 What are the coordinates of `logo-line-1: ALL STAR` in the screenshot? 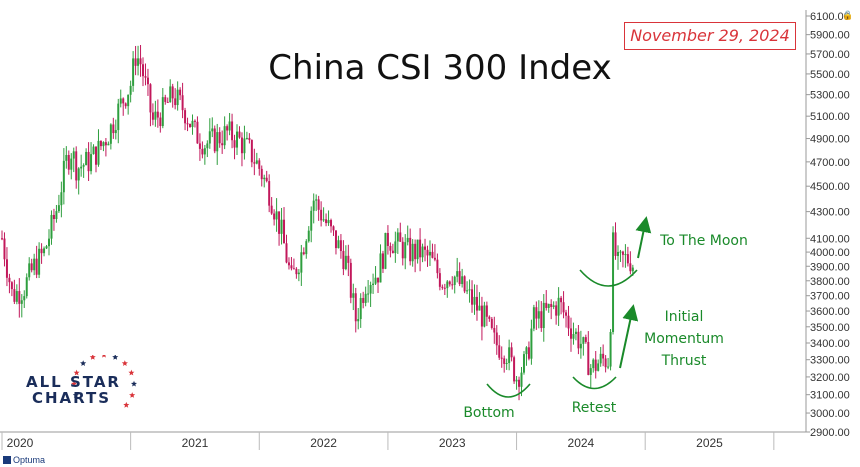 It's located at (73, 382).